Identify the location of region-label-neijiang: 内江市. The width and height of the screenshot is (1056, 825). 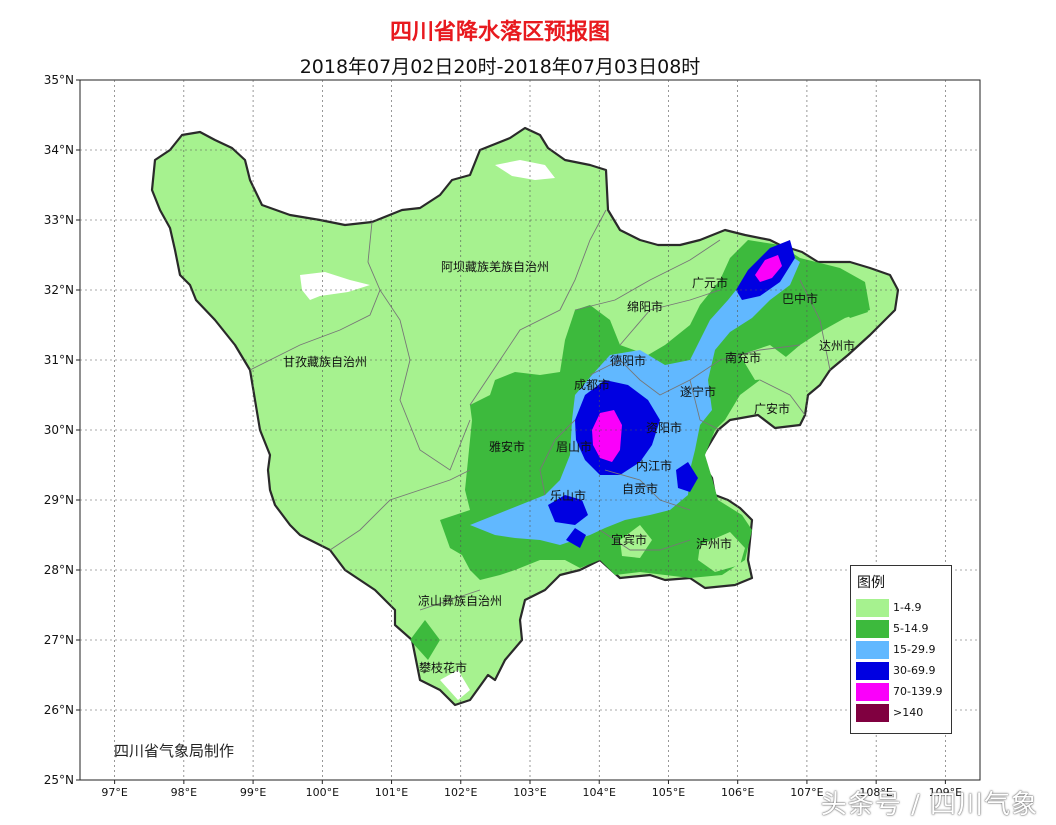
(654, 465).